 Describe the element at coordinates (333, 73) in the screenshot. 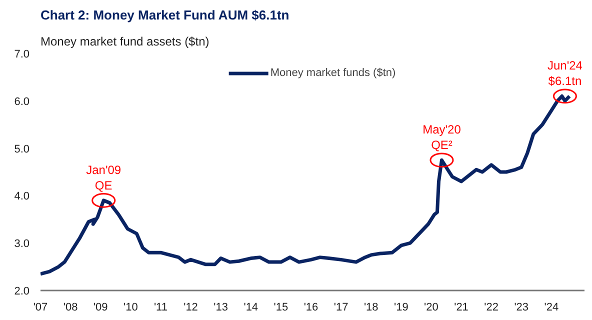

I see `legend-label: Money market funds ($tn)` at that location.